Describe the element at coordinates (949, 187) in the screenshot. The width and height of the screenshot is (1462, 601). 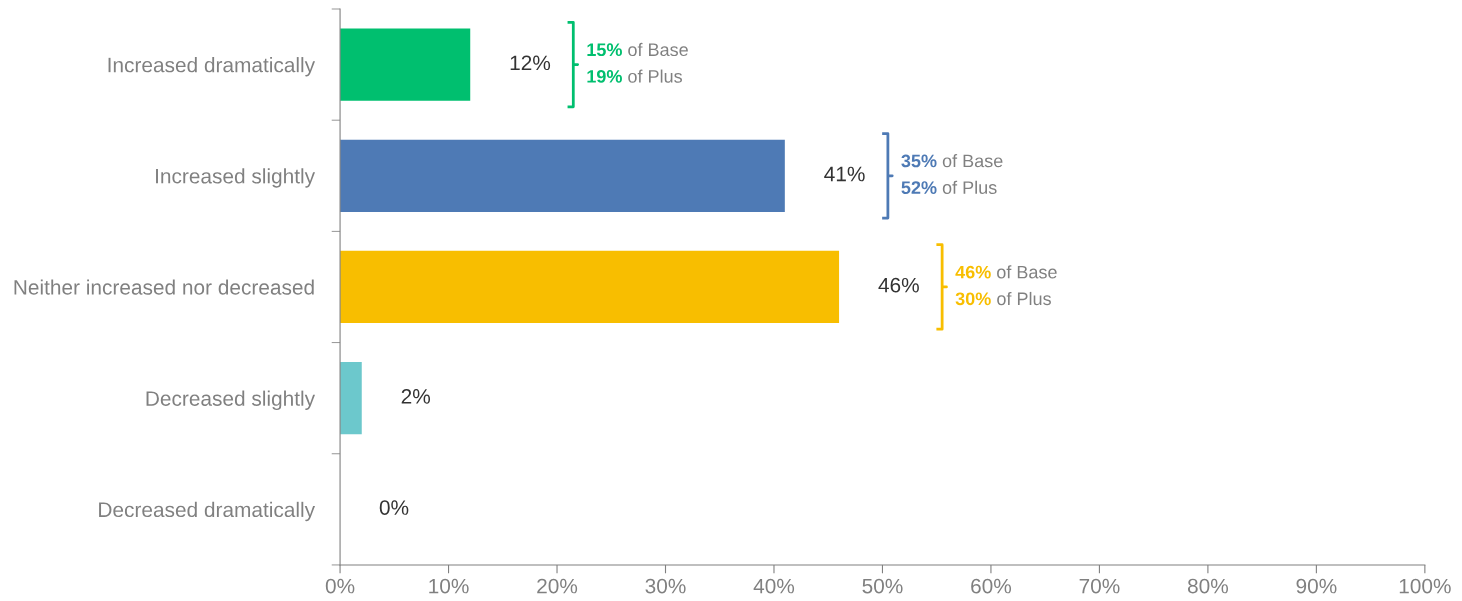
I see `annotation: 52% of Plus` at that location.